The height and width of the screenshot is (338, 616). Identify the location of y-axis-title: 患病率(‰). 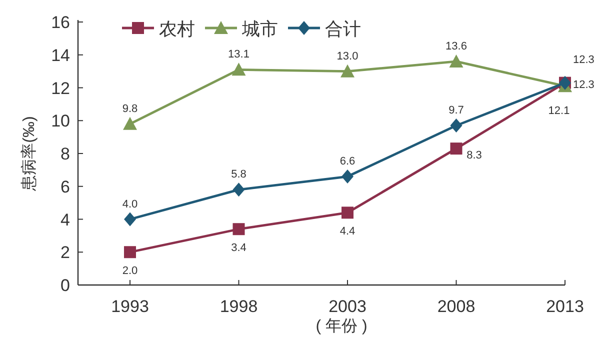
(29, 154).